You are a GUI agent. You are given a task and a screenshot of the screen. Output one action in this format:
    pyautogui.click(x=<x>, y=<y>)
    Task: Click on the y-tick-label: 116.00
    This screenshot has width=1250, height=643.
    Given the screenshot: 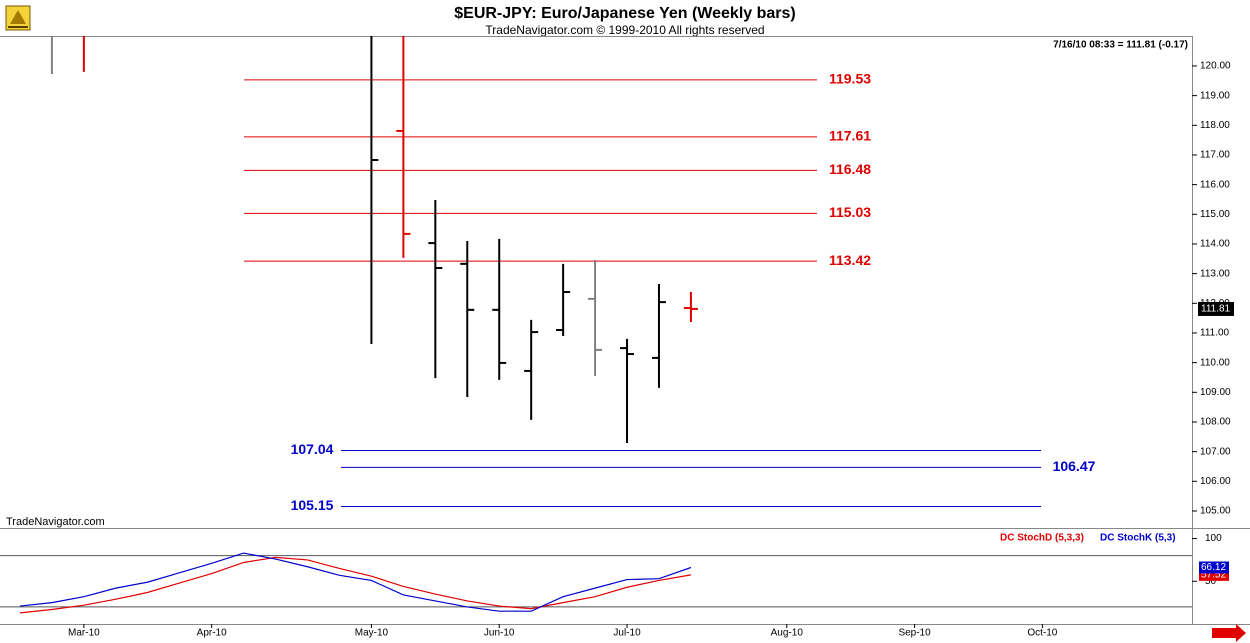 What is the action you would take?
    pyautogui.click(x=1215, y=184)
    